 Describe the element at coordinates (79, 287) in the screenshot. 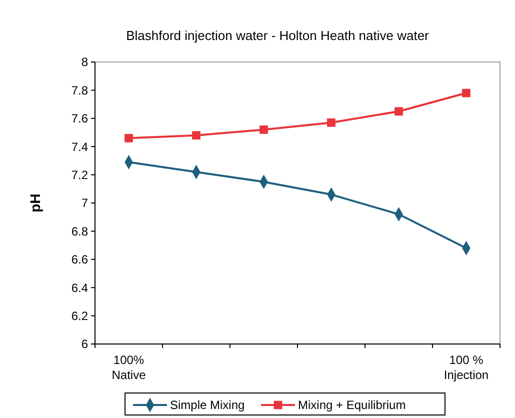

I see `y-tick-label: 6.4` at that location.